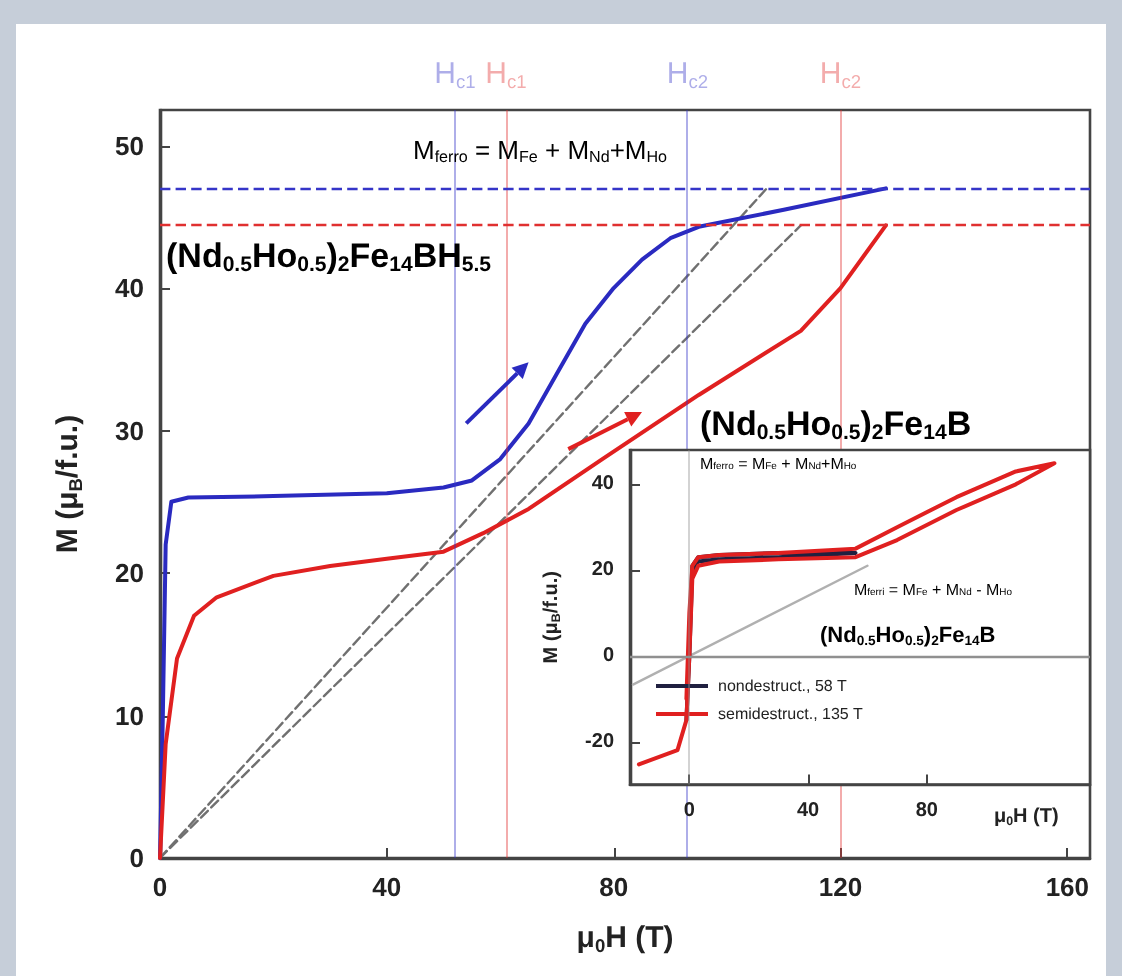 Image resolution: width=1122 pixels, height=976 pixels. Describe the element at coordinates (790, 714) in the screenshot. I see `legend-label: semidestruct., 135 T` at that location.